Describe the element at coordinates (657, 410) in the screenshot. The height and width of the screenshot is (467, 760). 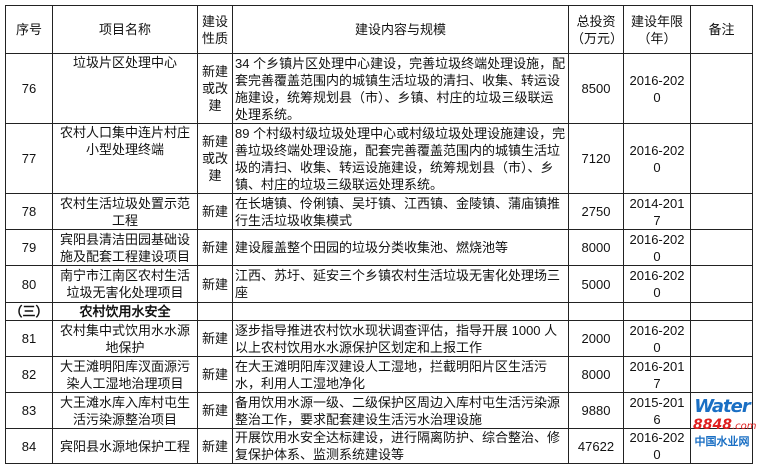
I see `cell-period: 2015-2016` at that location.